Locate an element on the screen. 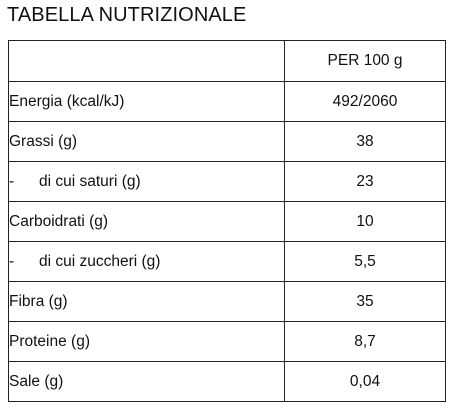  table-row: - di cui zuccheri (g) 5,5 is located at coordinates (227, 261).